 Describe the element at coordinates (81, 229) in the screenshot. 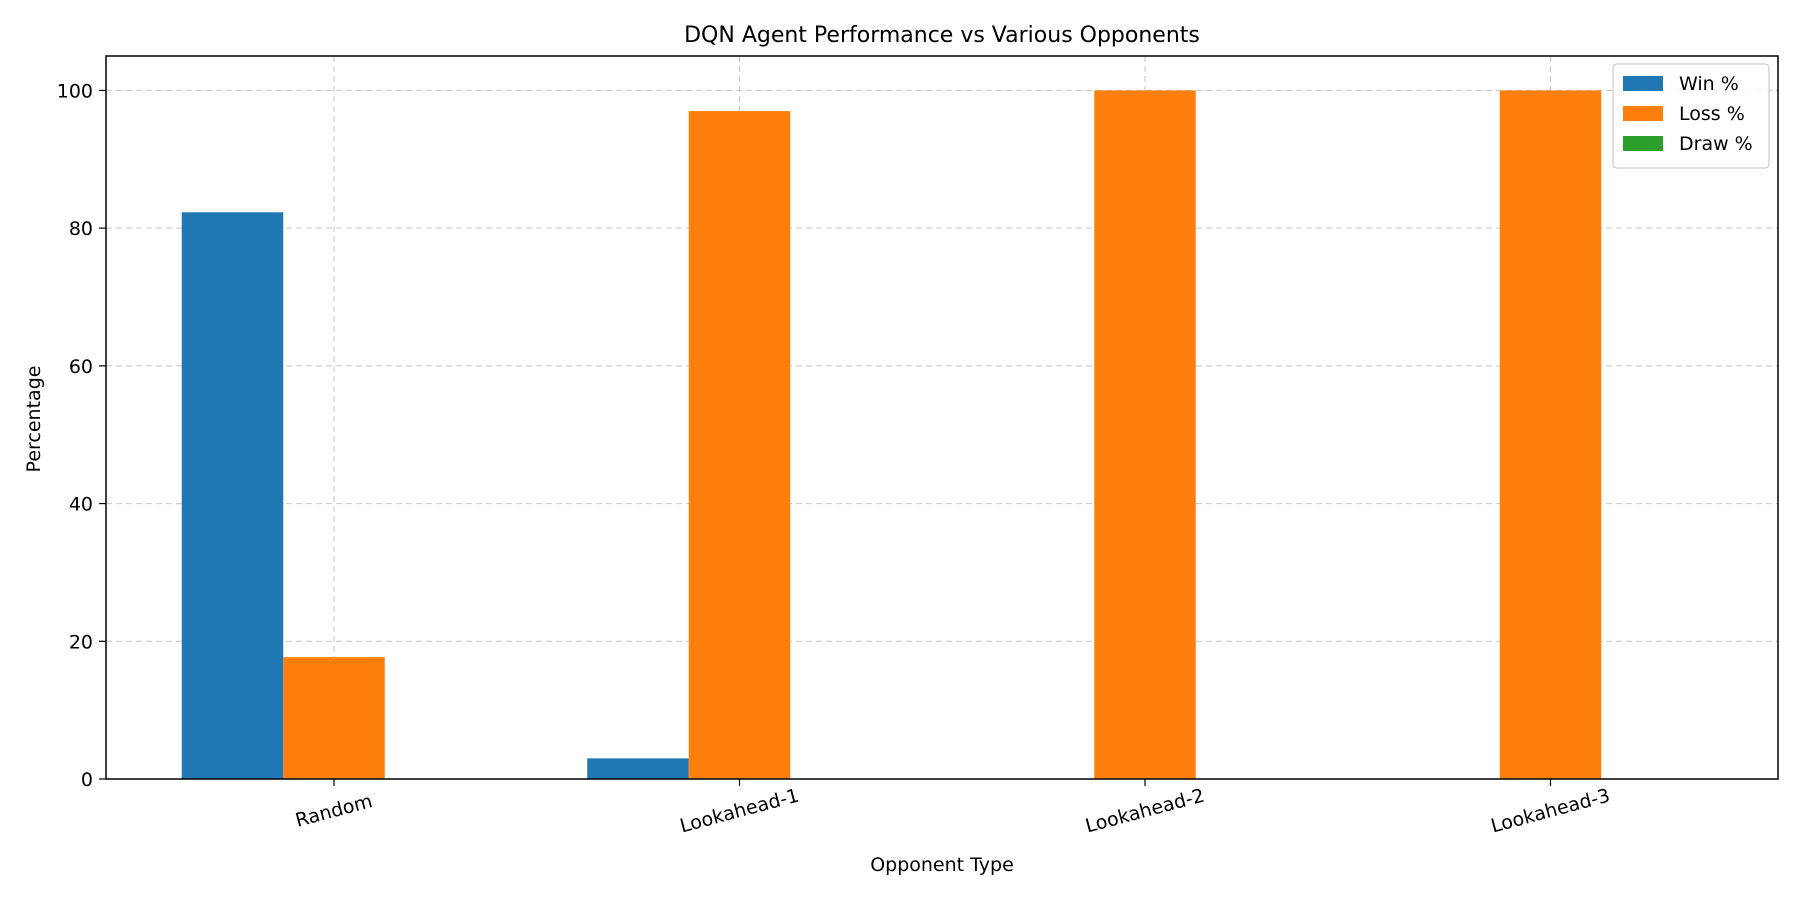

I see `y-tick-label: 80` at that location.